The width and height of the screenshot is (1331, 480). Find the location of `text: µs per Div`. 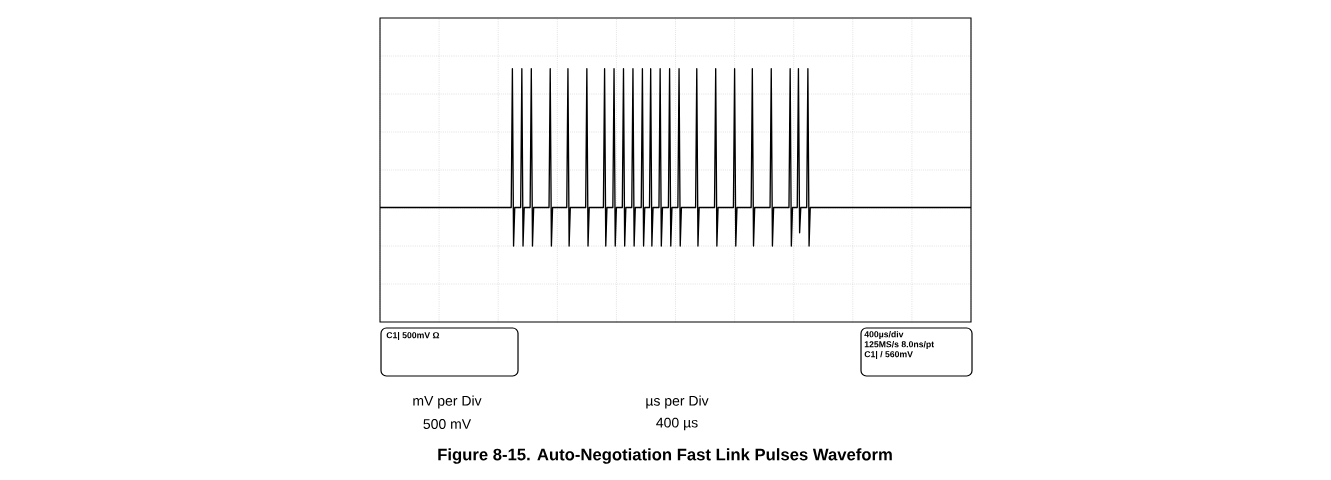

text: µs per Div is located at coordinates (677, 402).